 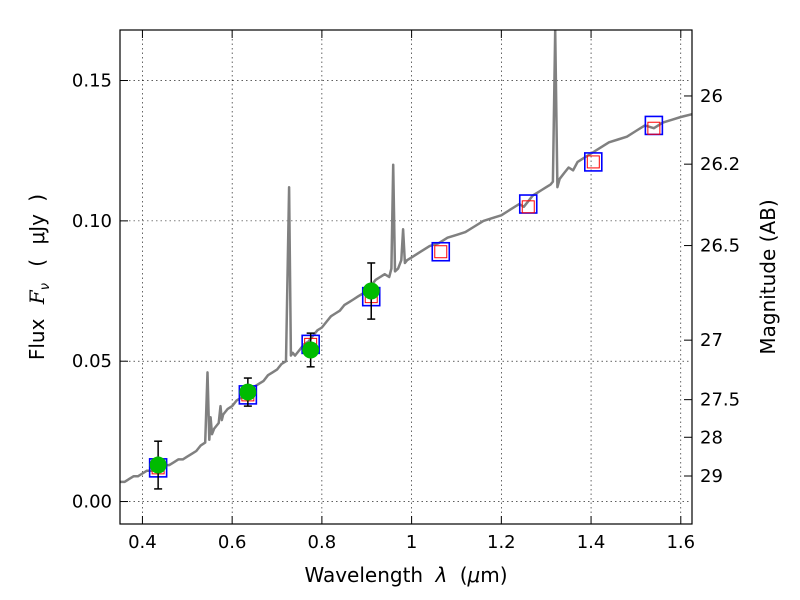 What do you see at coordinates (711, 437) in the screenshot?
I see `mag-tick-label: 28` at bounding box center [711, 437].